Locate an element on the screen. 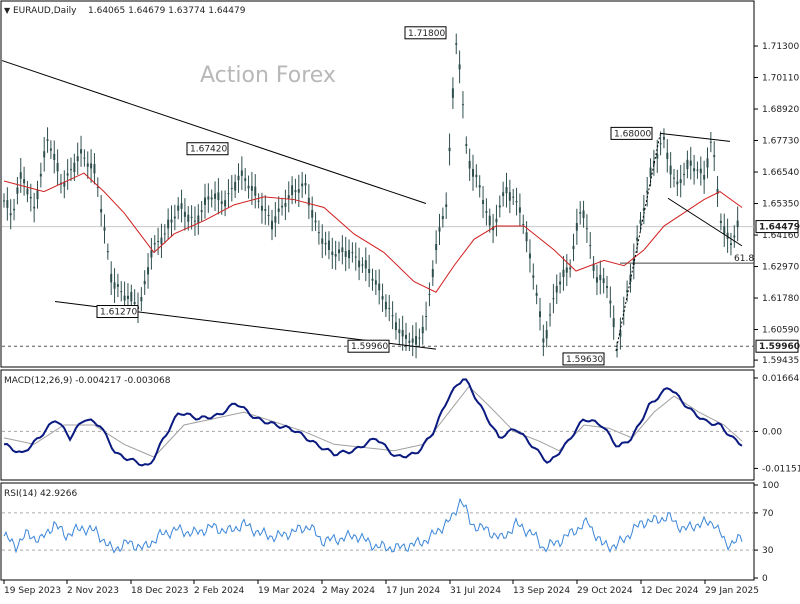 Image resolution: width=800 pixels, height=604 pixels. price-annotation-label: 1.71800 is located at coordinates (426, 34).